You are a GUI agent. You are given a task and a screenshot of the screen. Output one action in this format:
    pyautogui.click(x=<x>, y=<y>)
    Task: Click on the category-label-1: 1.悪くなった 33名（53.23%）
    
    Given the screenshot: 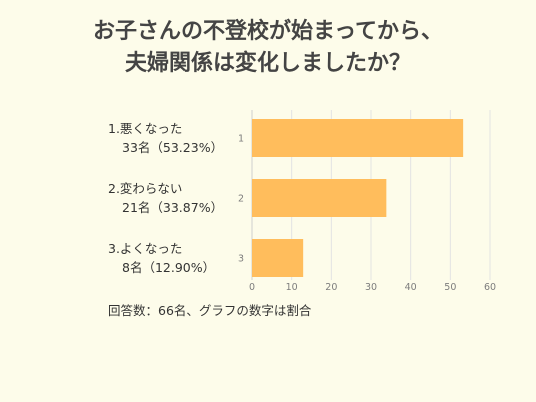 What is the action you would take?
    pyautogui.click(x=178, y=138)
    